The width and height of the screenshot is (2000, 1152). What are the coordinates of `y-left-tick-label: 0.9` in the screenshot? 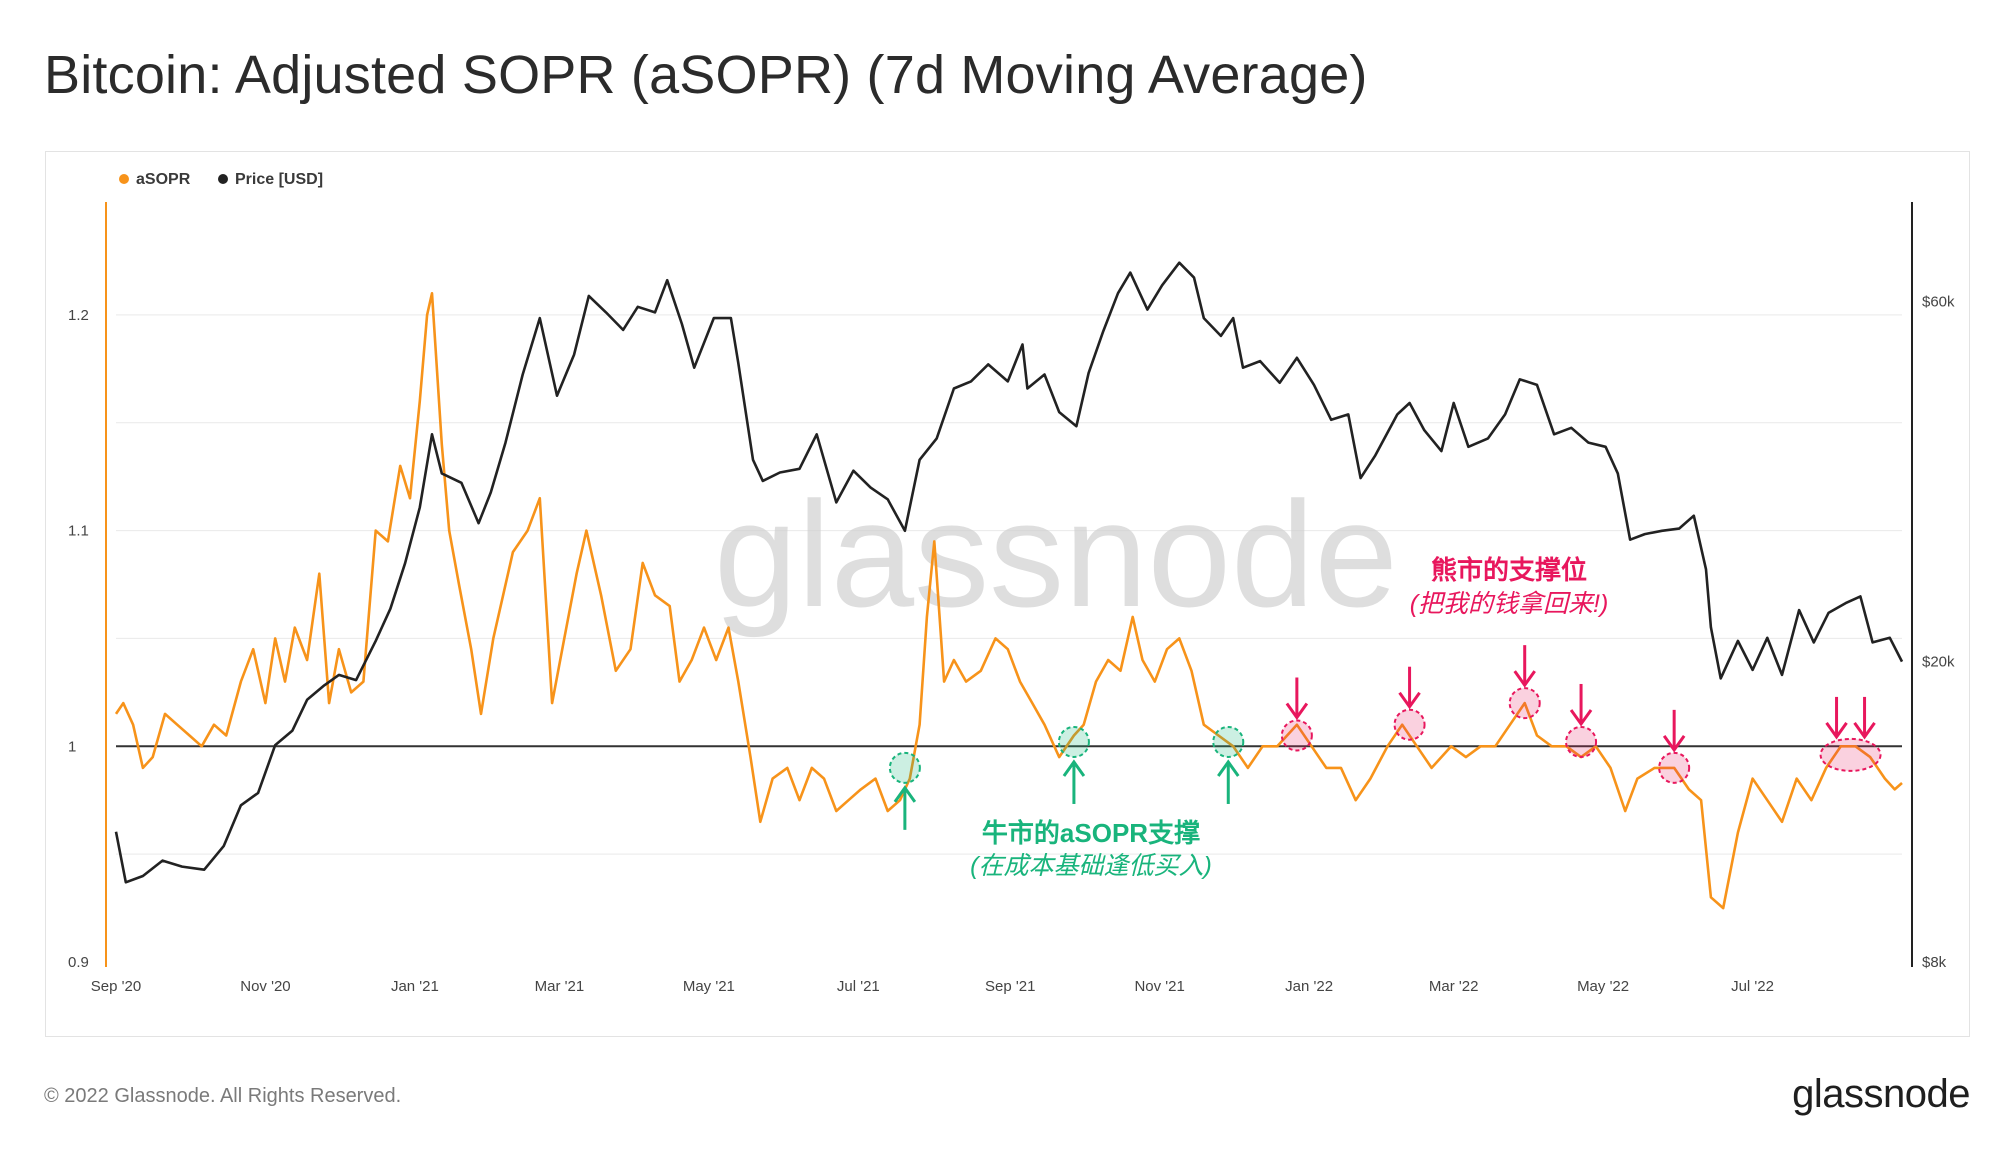 It's located at (78, 962).